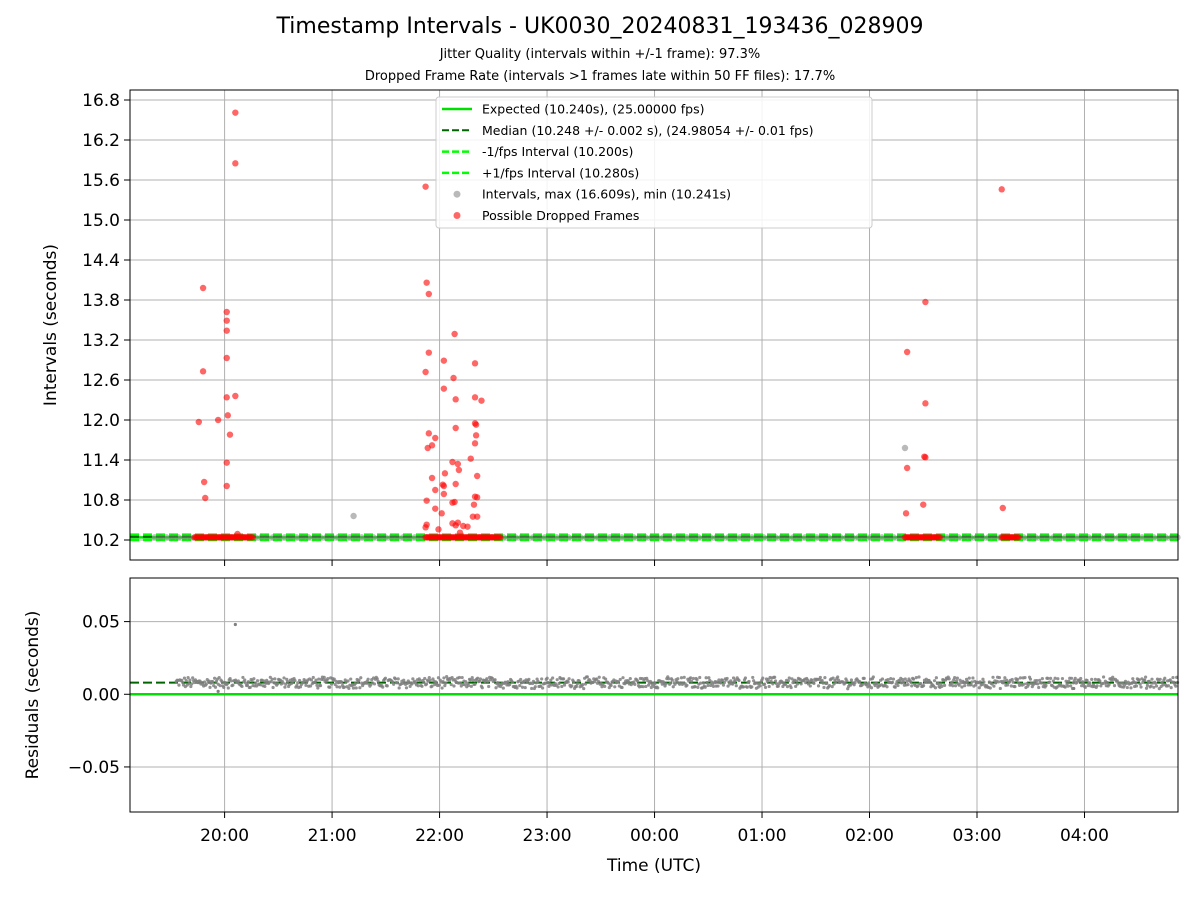 The height and width of the screenshot is (900, 1200). I want to click on residuals-y-axis-label: Residuals (seconds), so click(33, 695).